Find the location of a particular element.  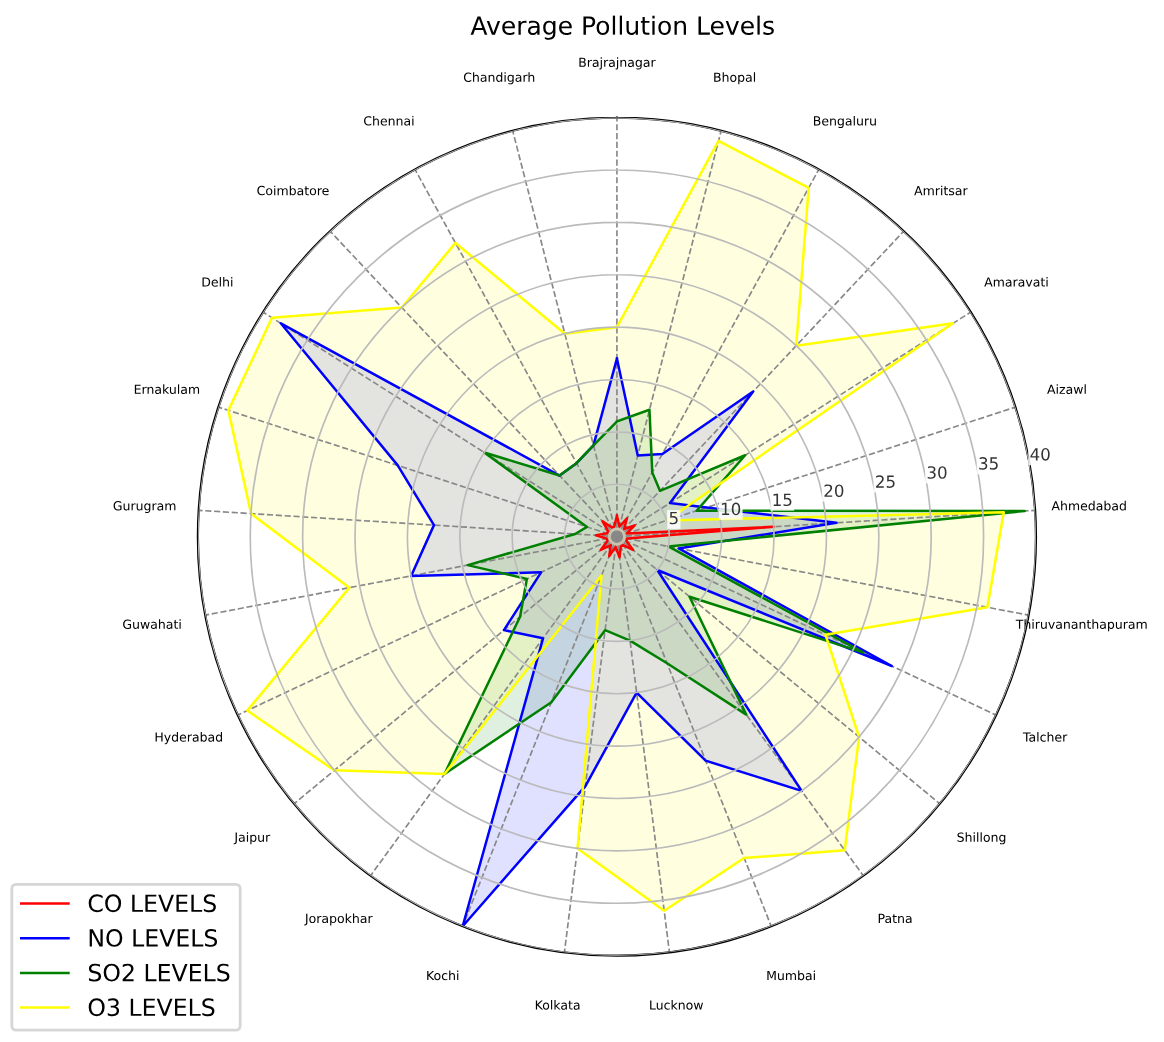

legend-label: SO2 LEVELS is located at coordinates (159, 972).